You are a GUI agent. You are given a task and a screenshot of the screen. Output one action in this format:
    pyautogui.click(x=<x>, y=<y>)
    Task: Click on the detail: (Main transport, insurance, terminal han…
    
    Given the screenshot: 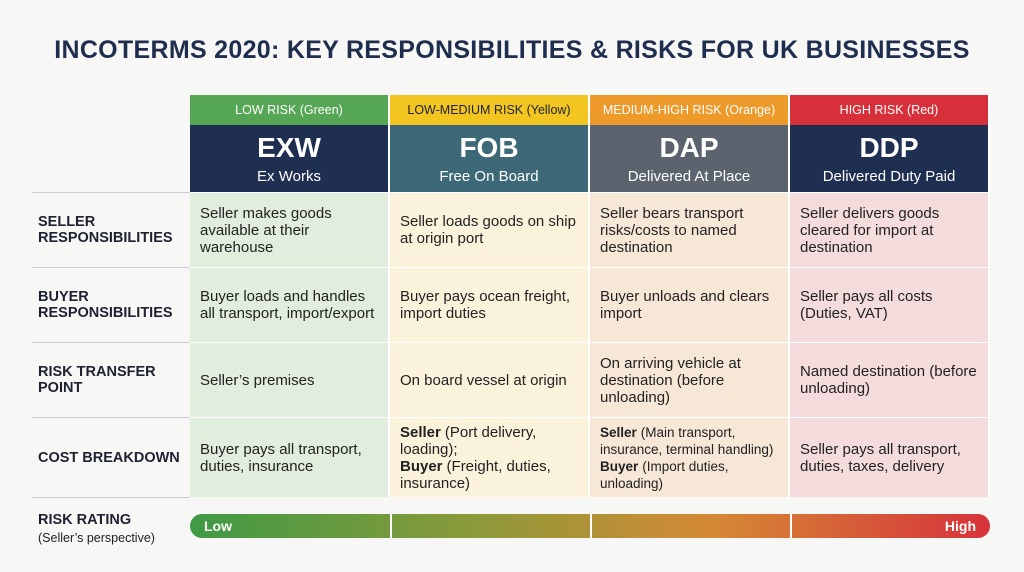 What is the action you would take?
    pyautogui.click(x=687, y=440)
    